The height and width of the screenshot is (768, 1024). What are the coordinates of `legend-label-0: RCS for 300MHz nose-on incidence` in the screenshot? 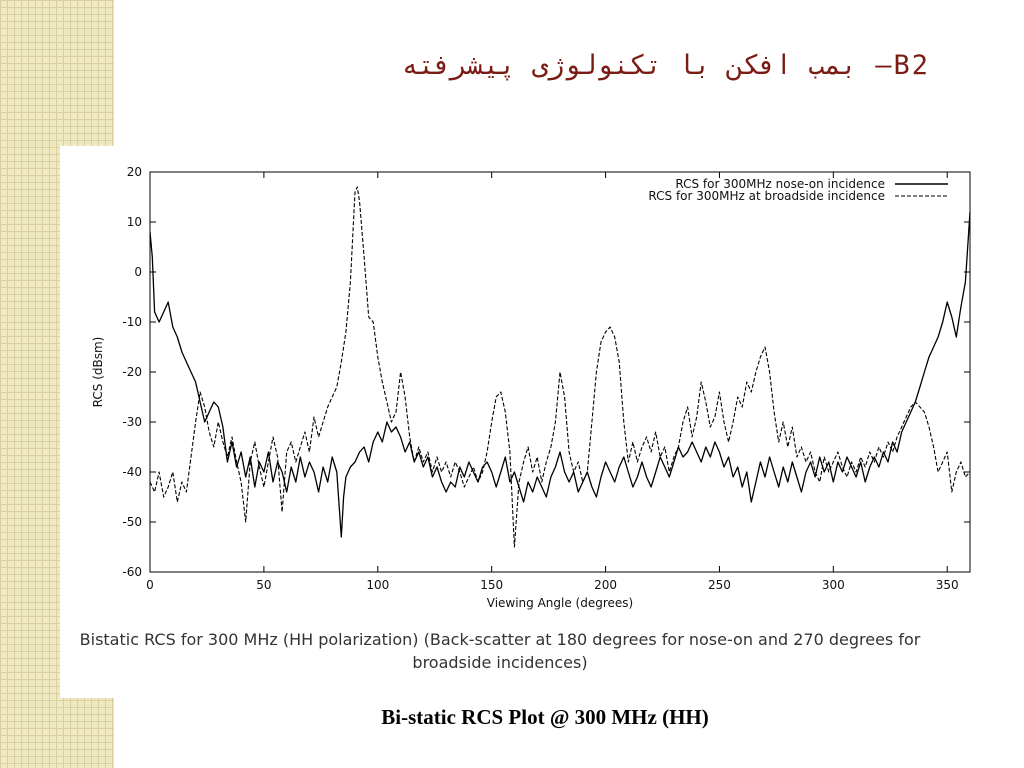 It's located at (780, 184).